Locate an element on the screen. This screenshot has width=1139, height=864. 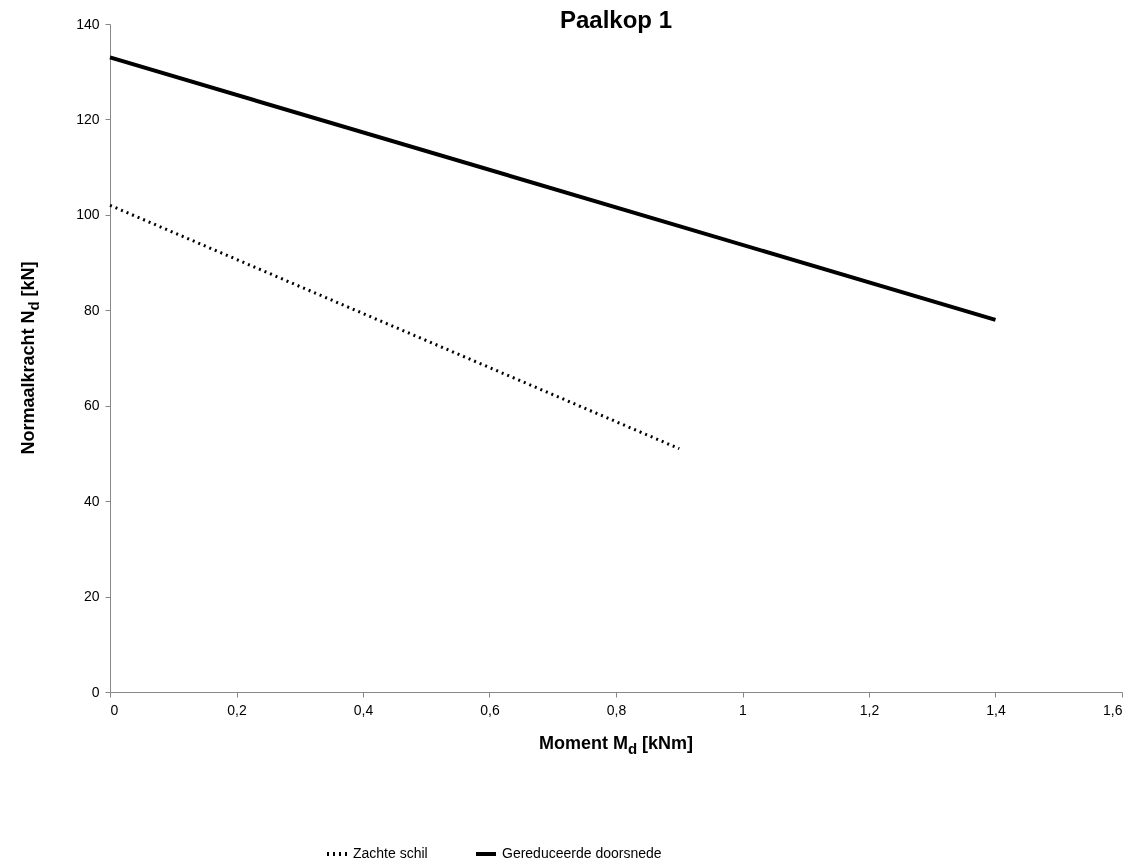
x-tick-label: 1 is located at coordinates (743, 709).